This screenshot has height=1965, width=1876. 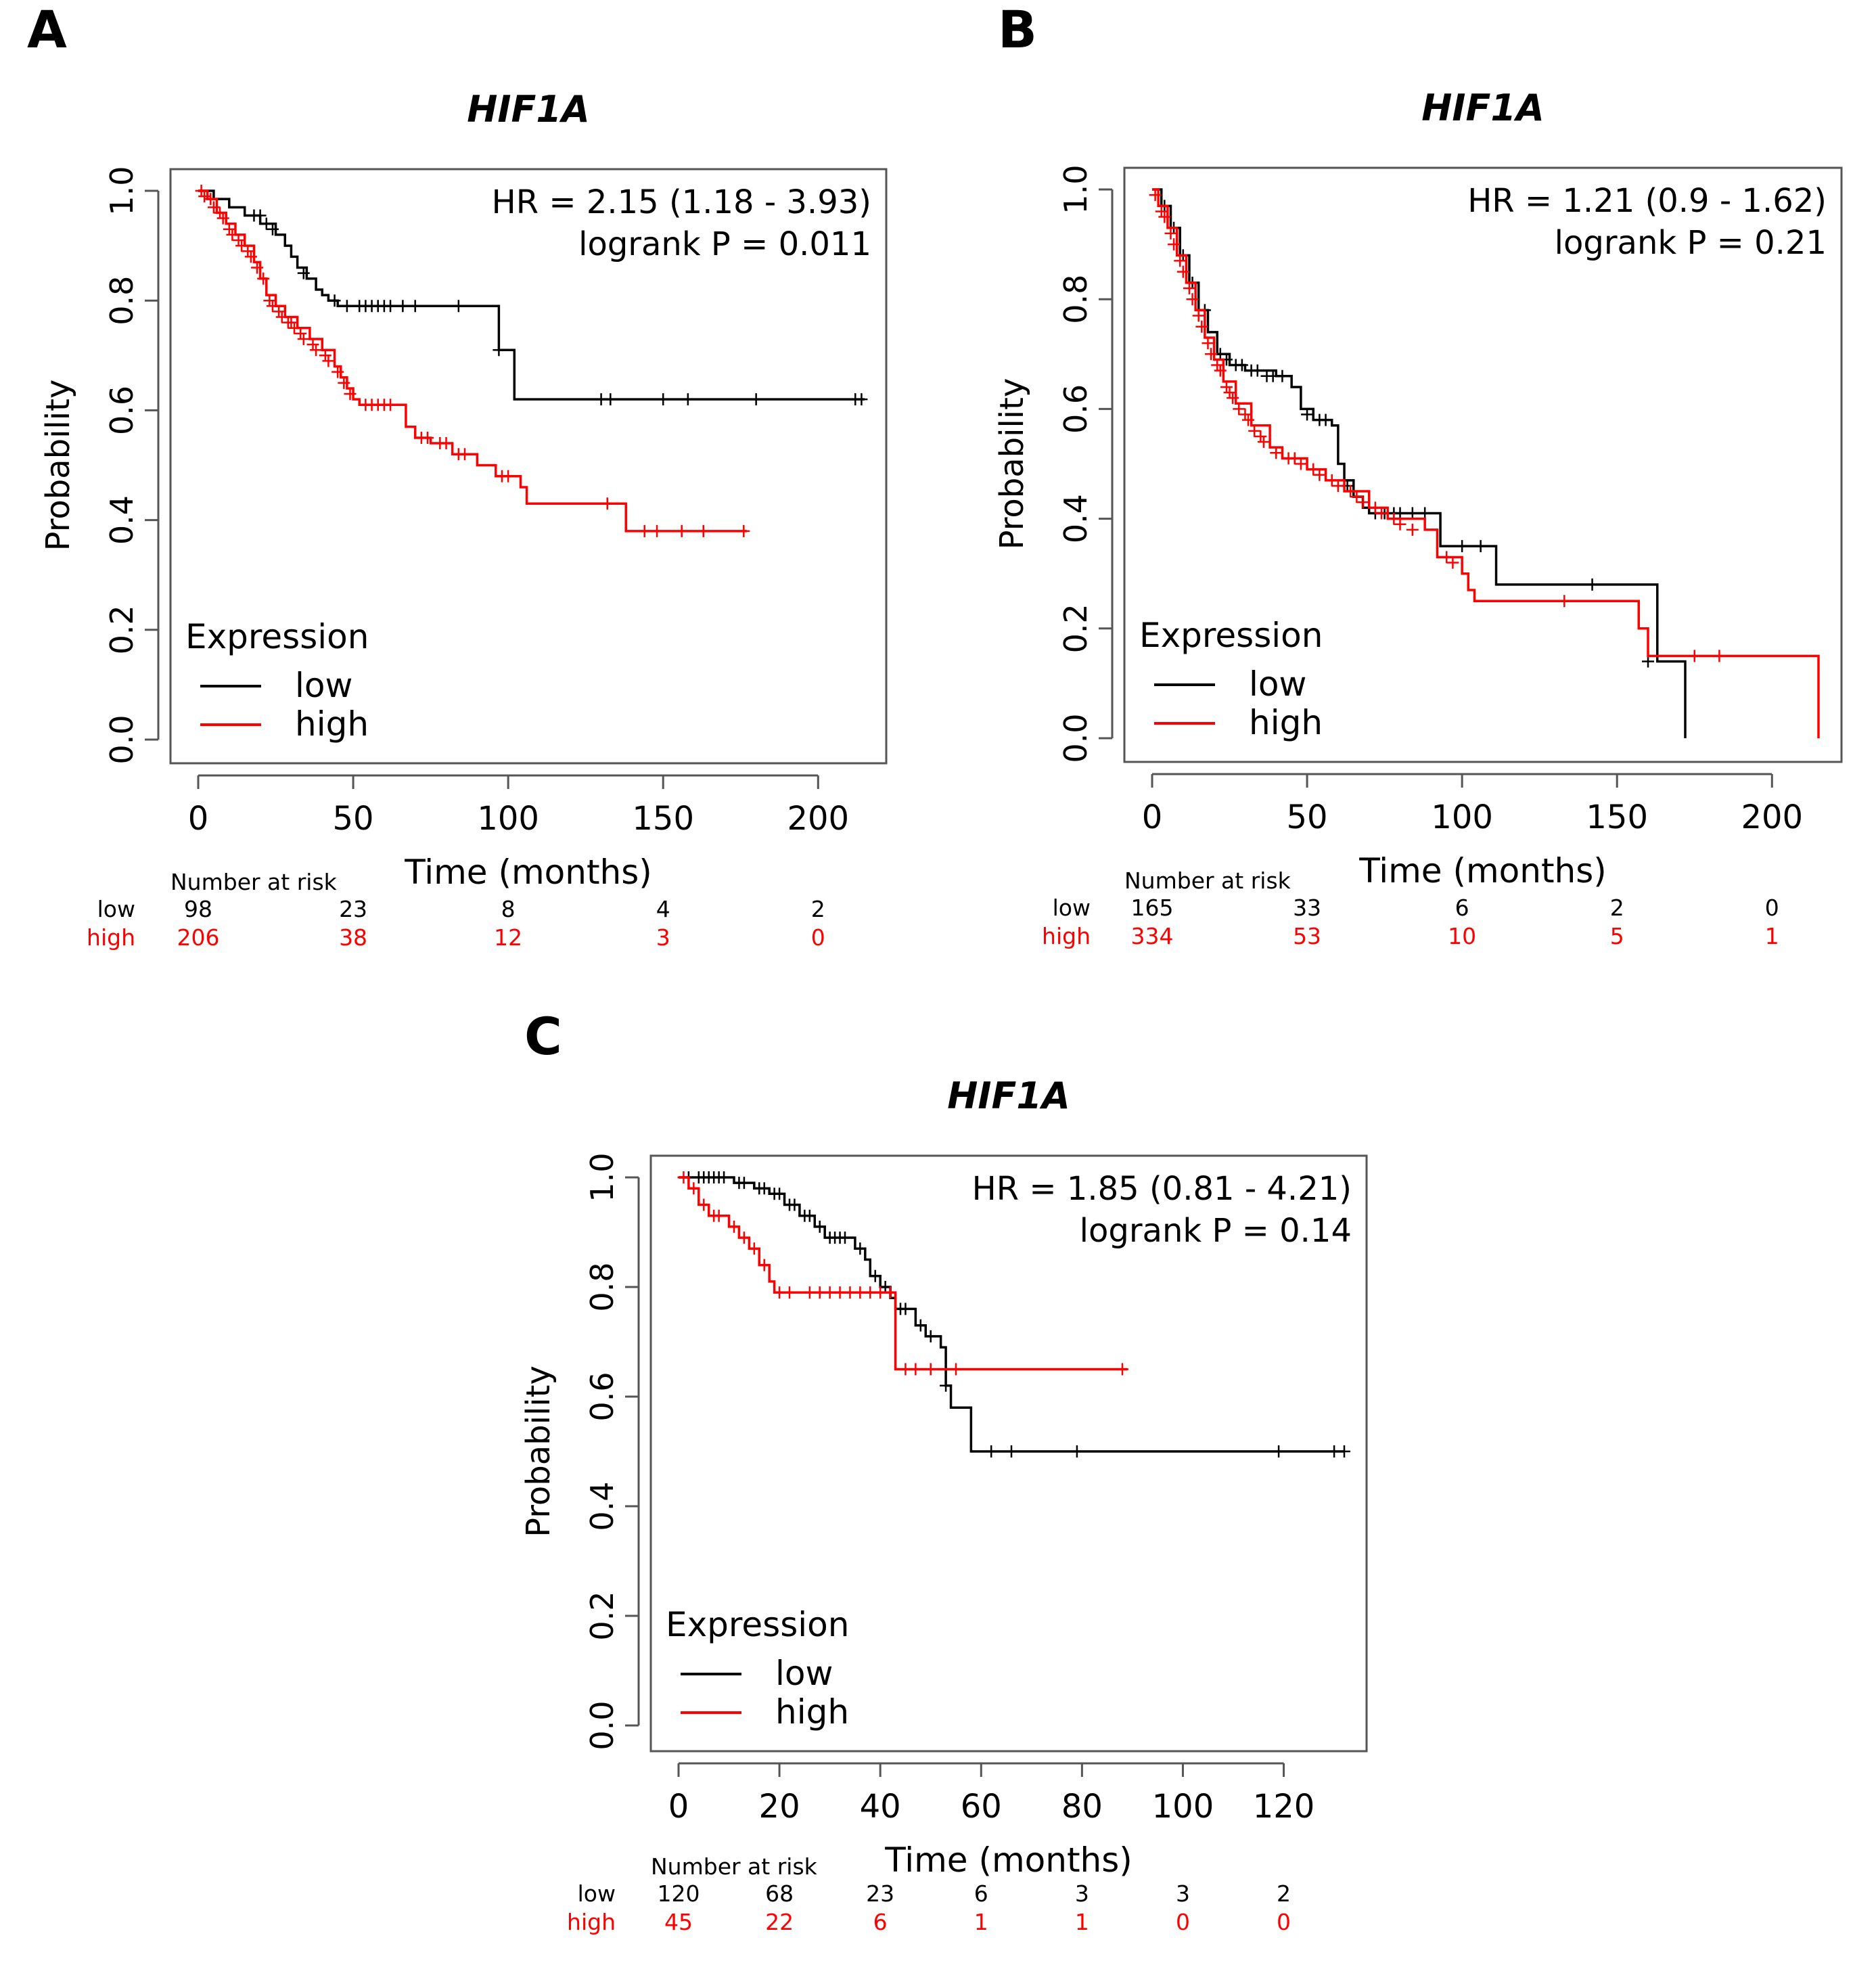 I want to click on risk-value-low: 165, so click(x=1153, y=908).